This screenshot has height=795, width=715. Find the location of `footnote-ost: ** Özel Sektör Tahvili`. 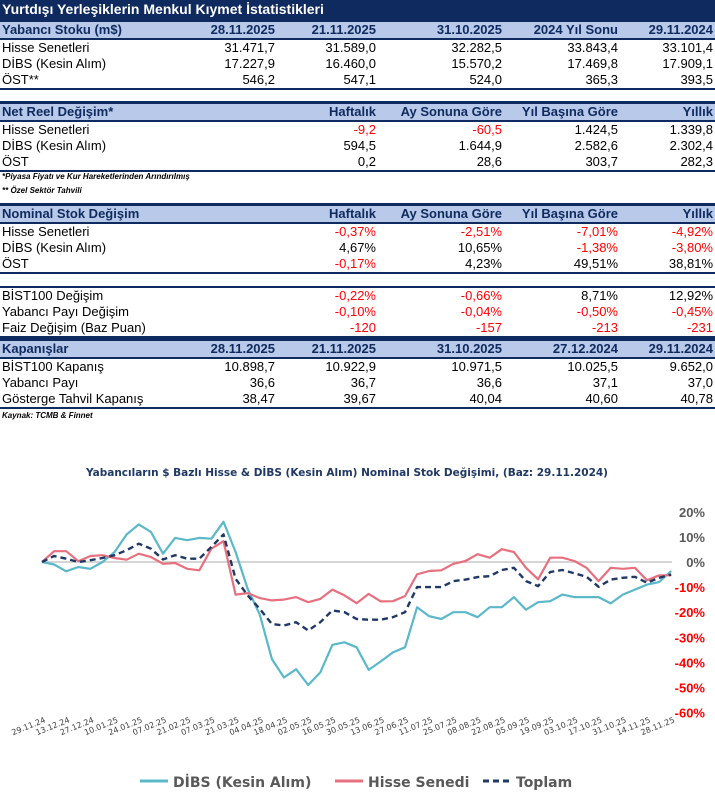

footnote-ost: ** Özel Sektör Tahvili is located at coordinates (42, 190).